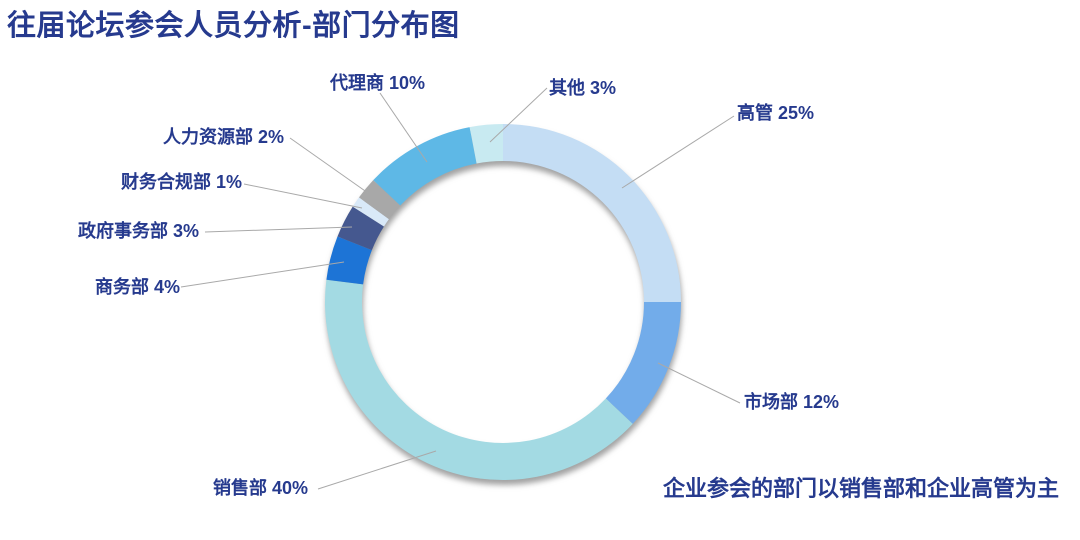  I want to click on label-finance-compliance: 财务合规部 1%, so click(182, 182).